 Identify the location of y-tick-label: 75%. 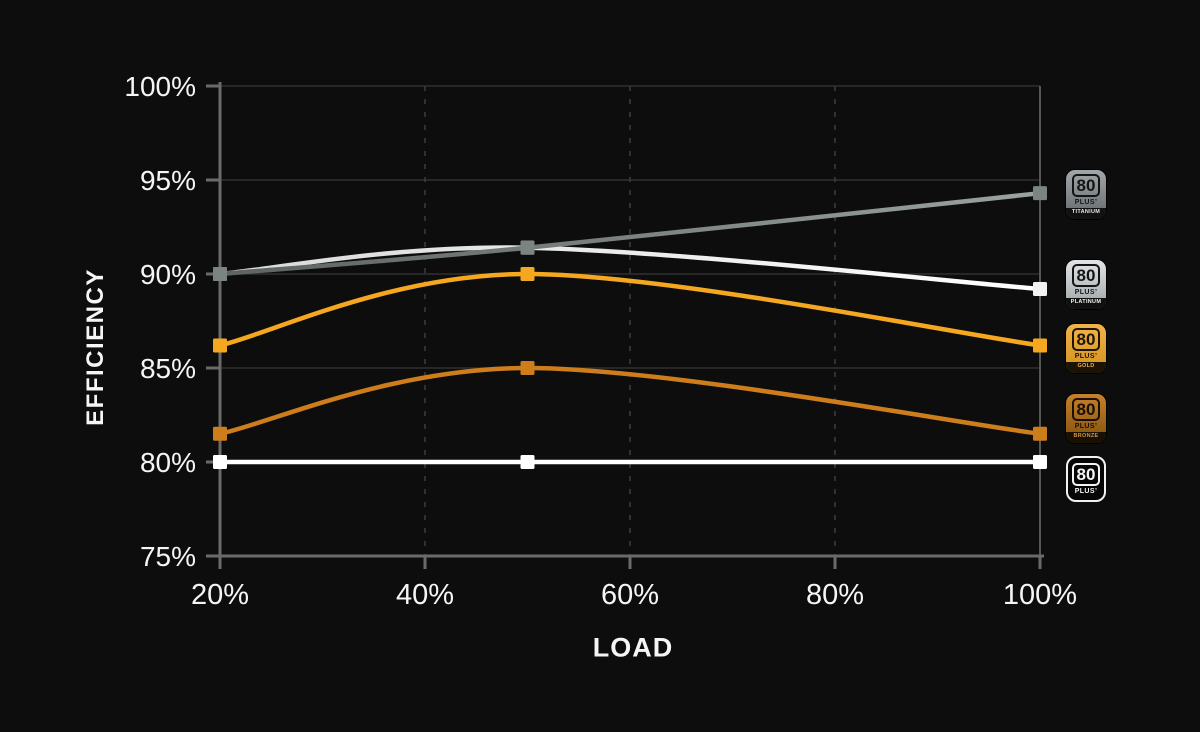
(168, 556).